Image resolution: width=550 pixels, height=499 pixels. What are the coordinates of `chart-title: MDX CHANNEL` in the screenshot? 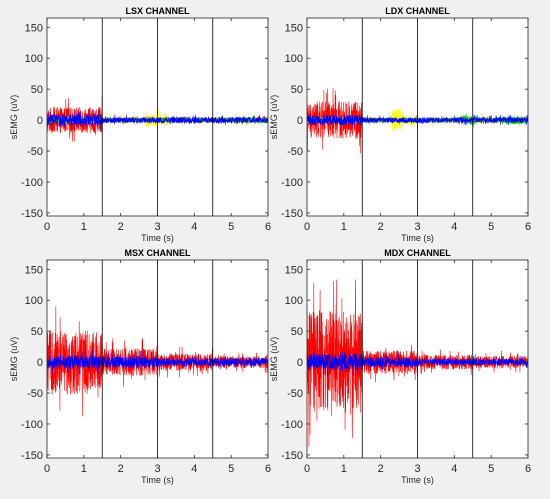 It's located at (417, 253).